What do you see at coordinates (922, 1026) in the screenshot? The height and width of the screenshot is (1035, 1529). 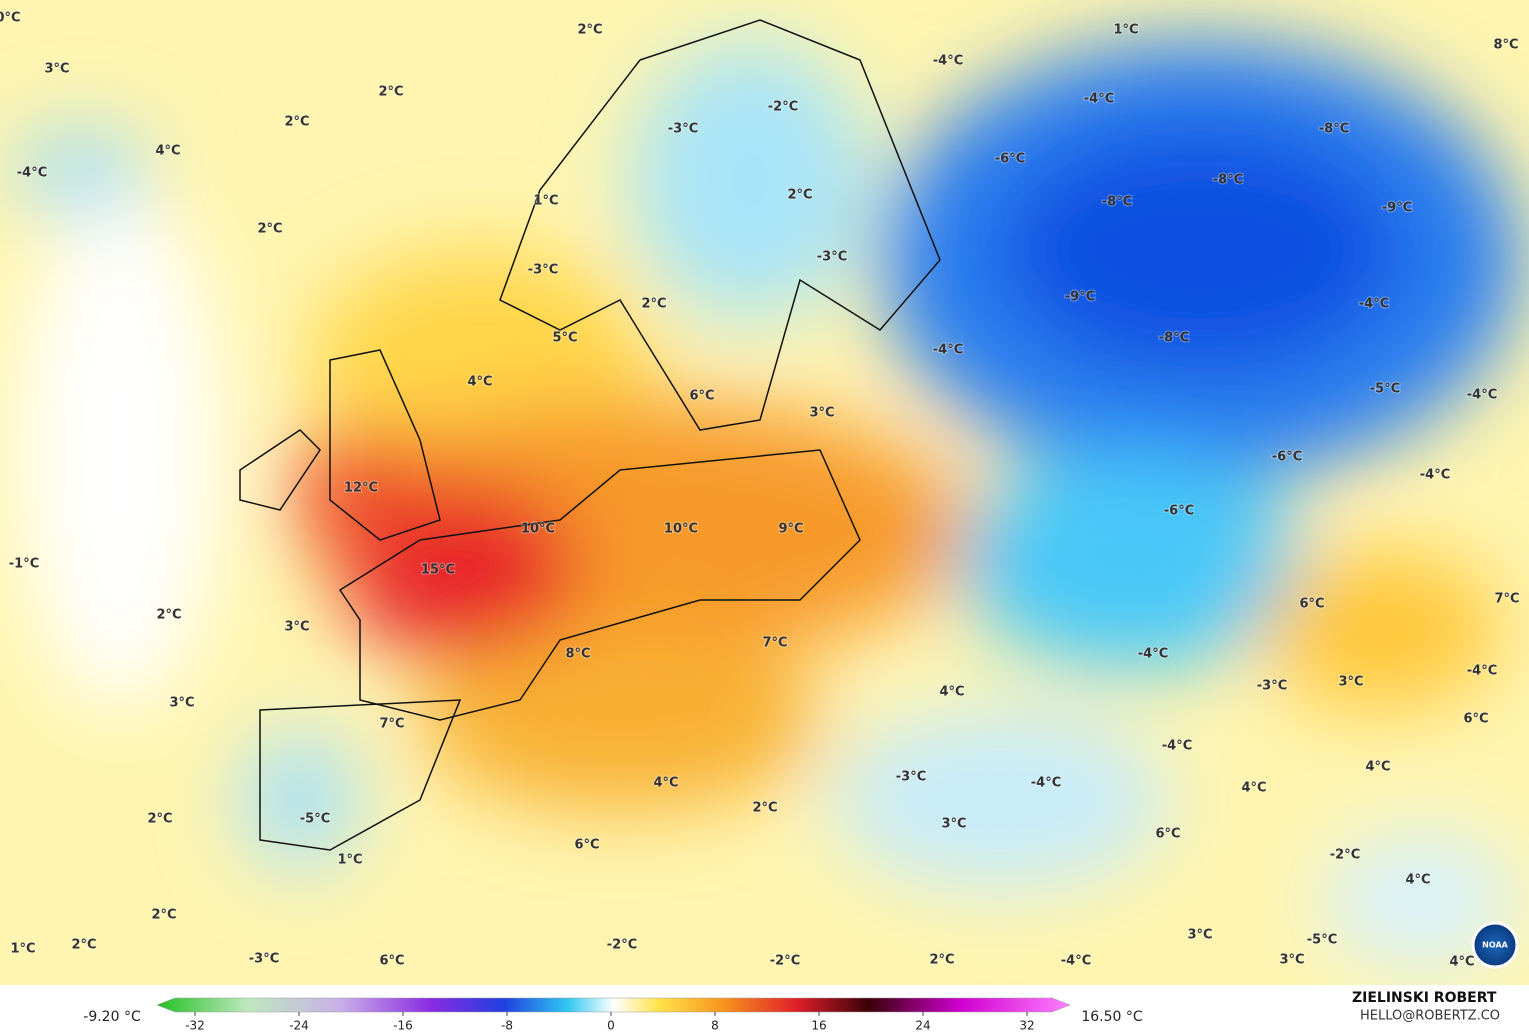 I see `colorbar-tick-label: 24` at bounding box center [922, 1026].